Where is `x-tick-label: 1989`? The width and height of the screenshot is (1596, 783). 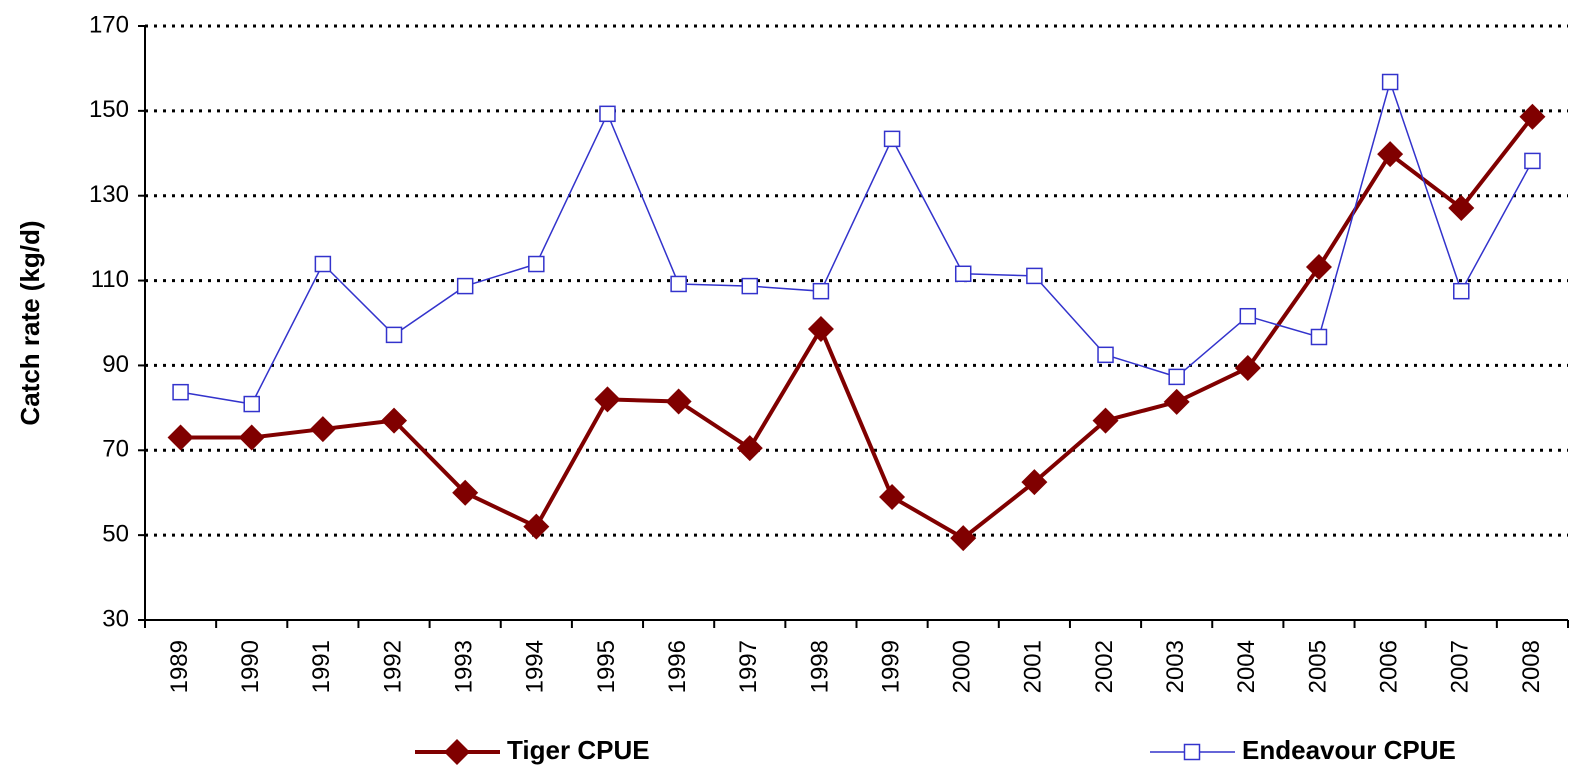
x-tick-label: 1989 is located at coordinates (179, 666).